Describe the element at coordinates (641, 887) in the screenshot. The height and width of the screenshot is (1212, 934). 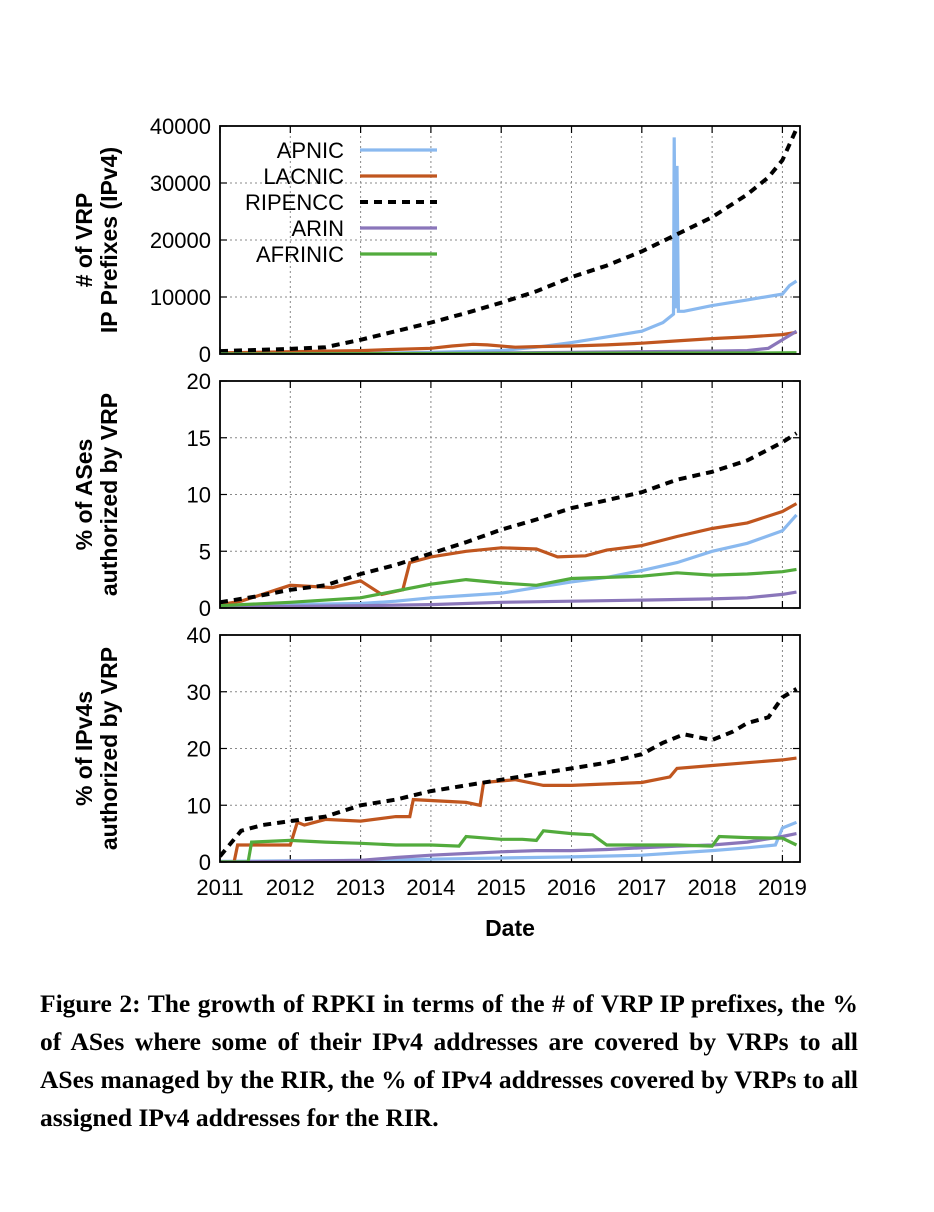
I see `x-tick-label: 2017` at that location.